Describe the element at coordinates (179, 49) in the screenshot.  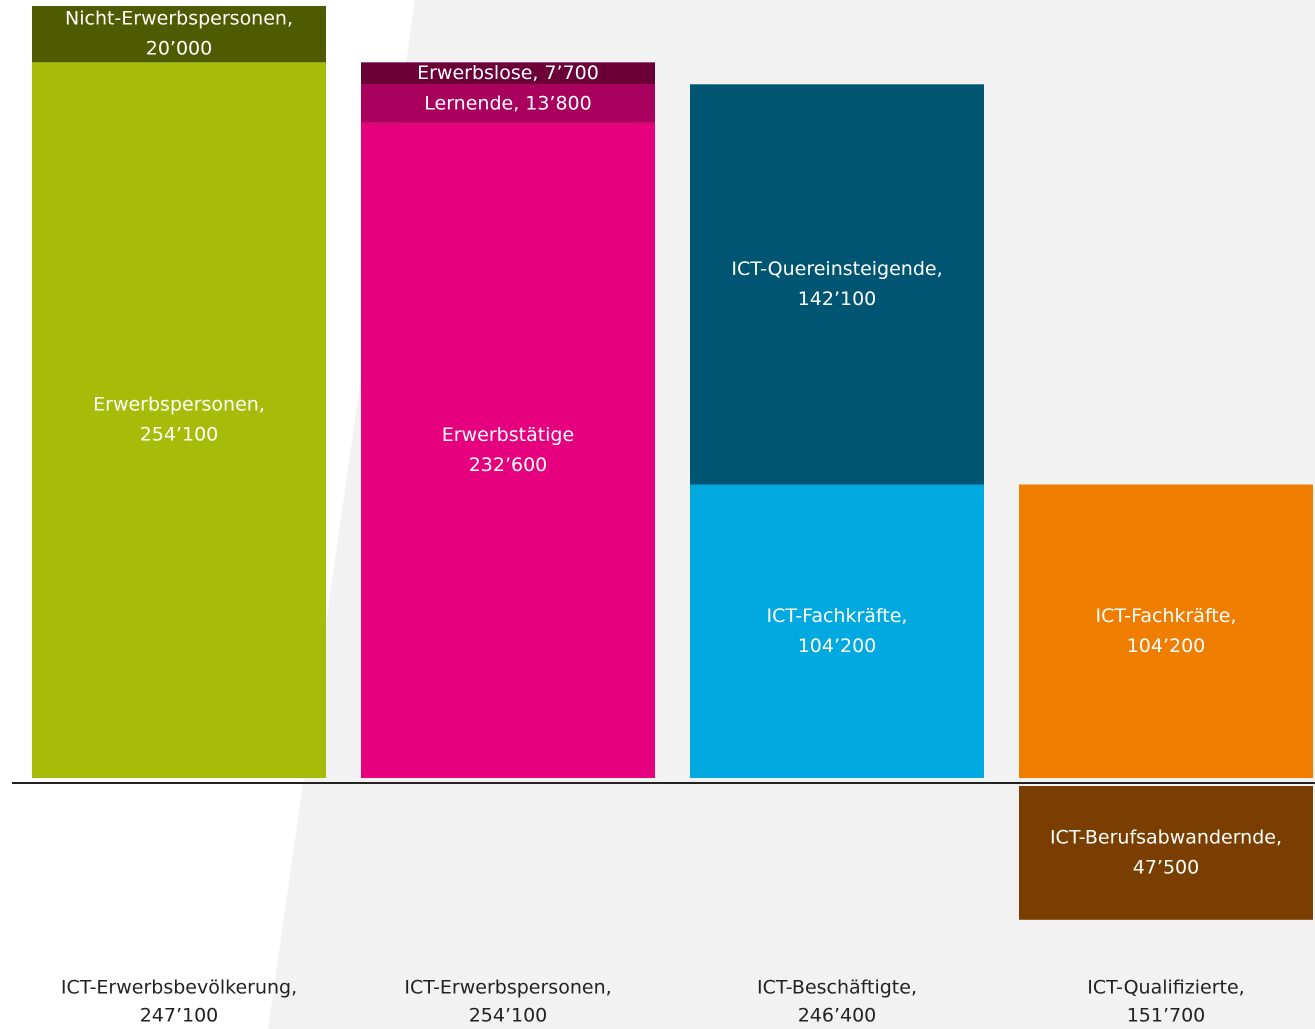
I see `segment-value: 20’000` at that location.